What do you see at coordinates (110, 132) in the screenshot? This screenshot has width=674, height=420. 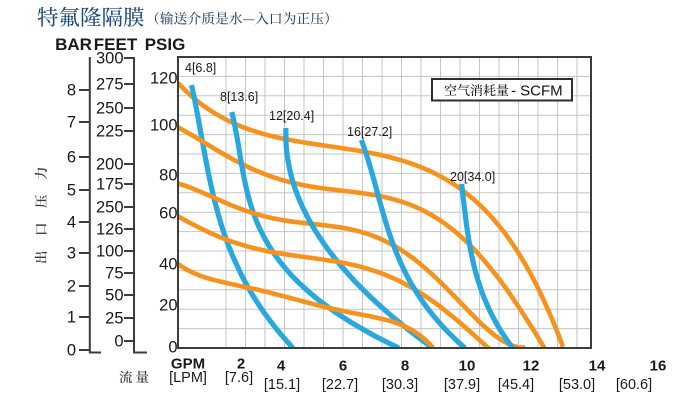 I see `svg-text: 225` at bounding box center [110, 132].